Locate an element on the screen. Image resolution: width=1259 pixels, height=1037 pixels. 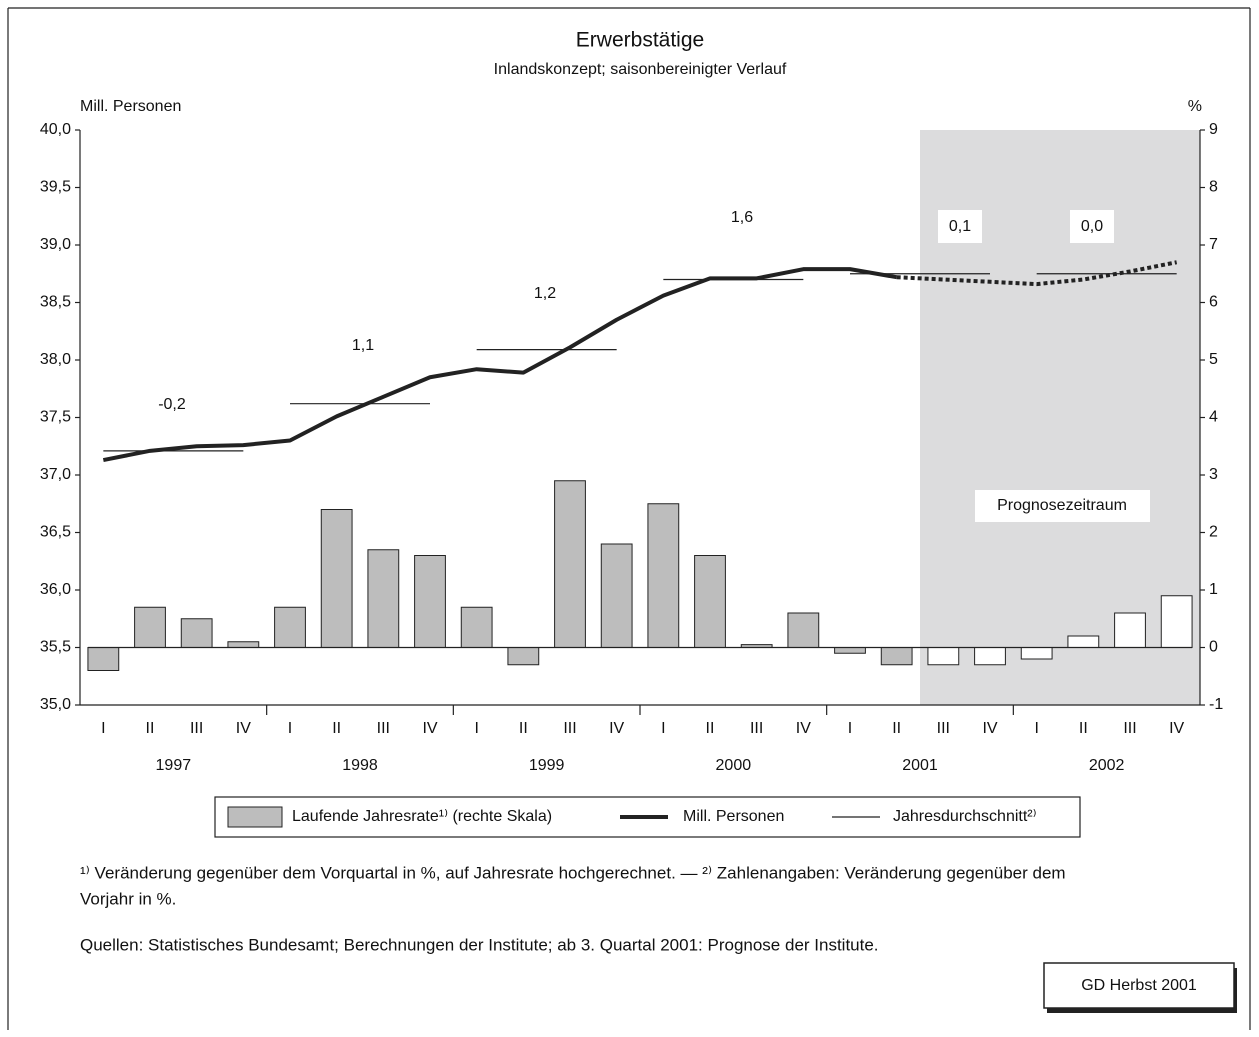
forecast-label: Prognosezeitraum is located at coordinates (1062, 505).